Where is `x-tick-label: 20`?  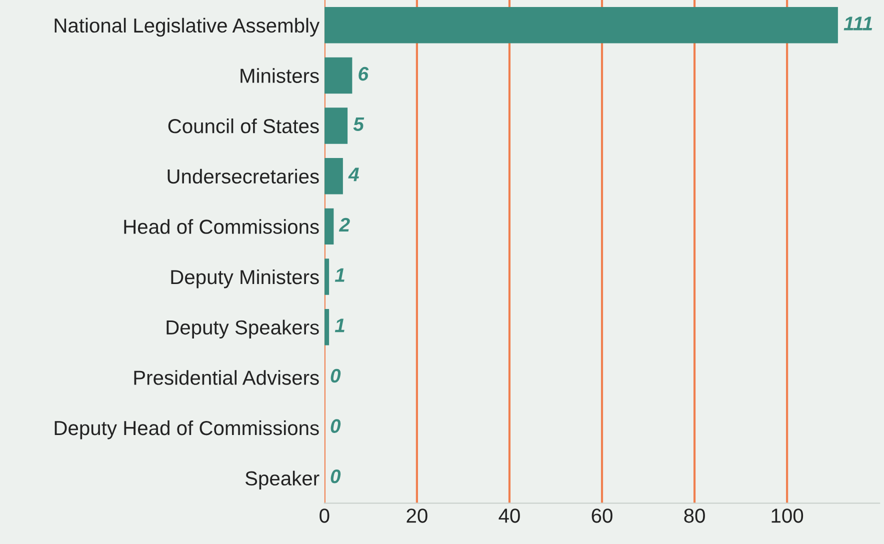
x-tick-label: 20 is located at coordinates (417, 515).